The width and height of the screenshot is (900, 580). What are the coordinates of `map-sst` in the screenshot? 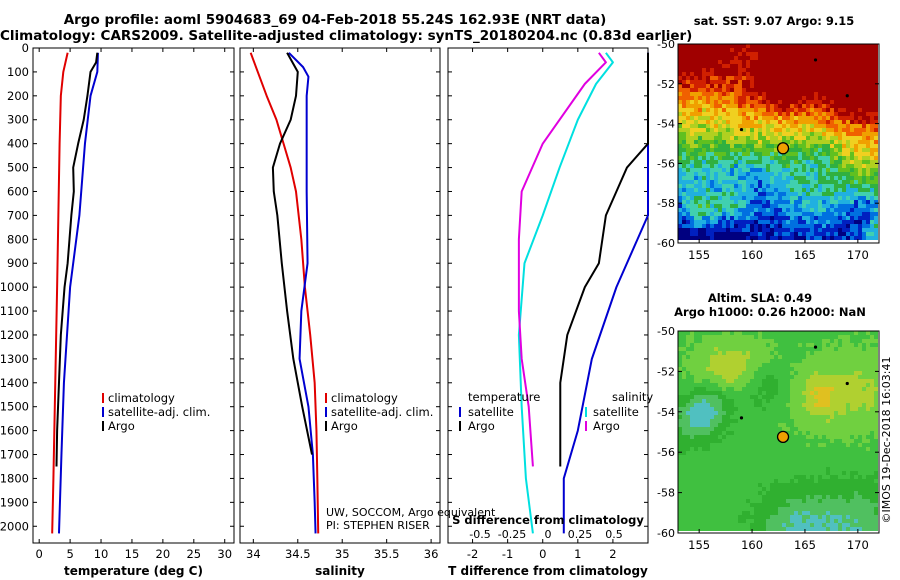 It's located at (778, 143).